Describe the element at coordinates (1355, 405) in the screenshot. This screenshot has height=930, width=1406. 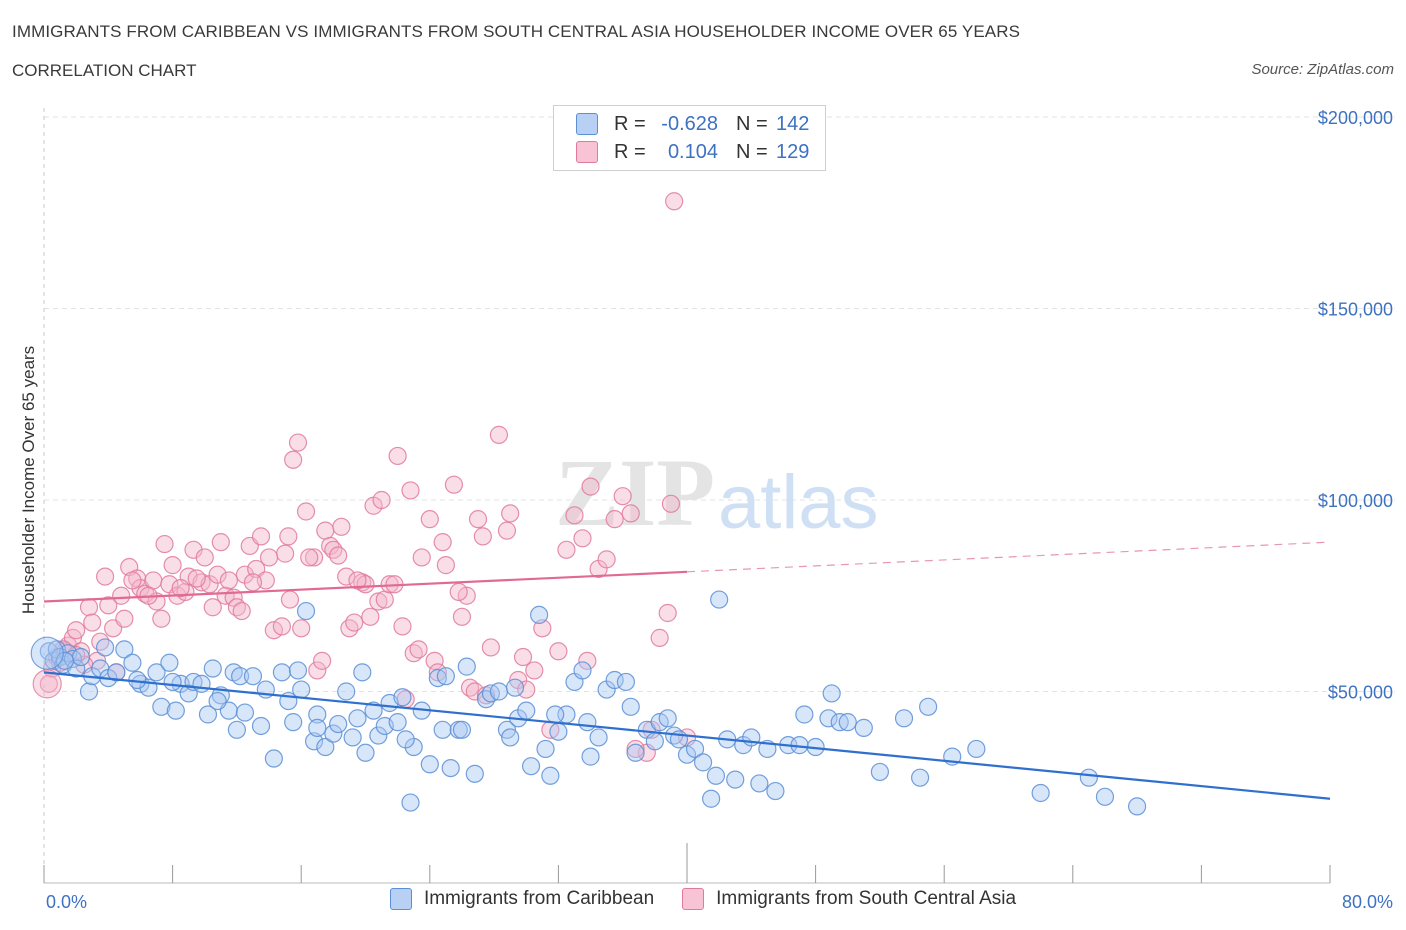
I see `y-tick-labels: $50,000 $100,000 $150,000 $200,000` at that location.